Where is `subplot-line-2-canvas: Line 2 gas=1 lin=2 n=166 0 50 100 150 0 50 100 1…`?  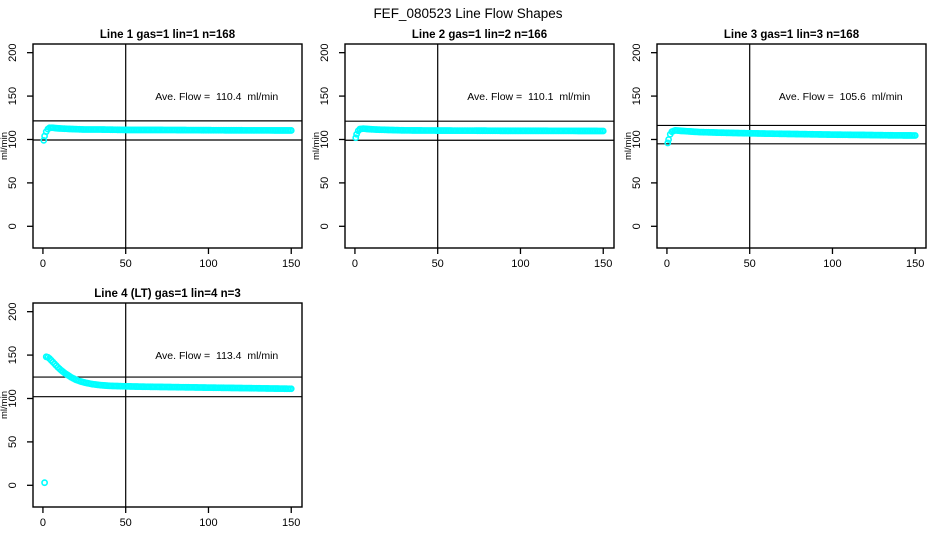
subplot-line-2-canvas: Line 2 gas=1 lin=2 n=166 0 50 100 150 0 50 100 1… is located at coordinates (463, 149).